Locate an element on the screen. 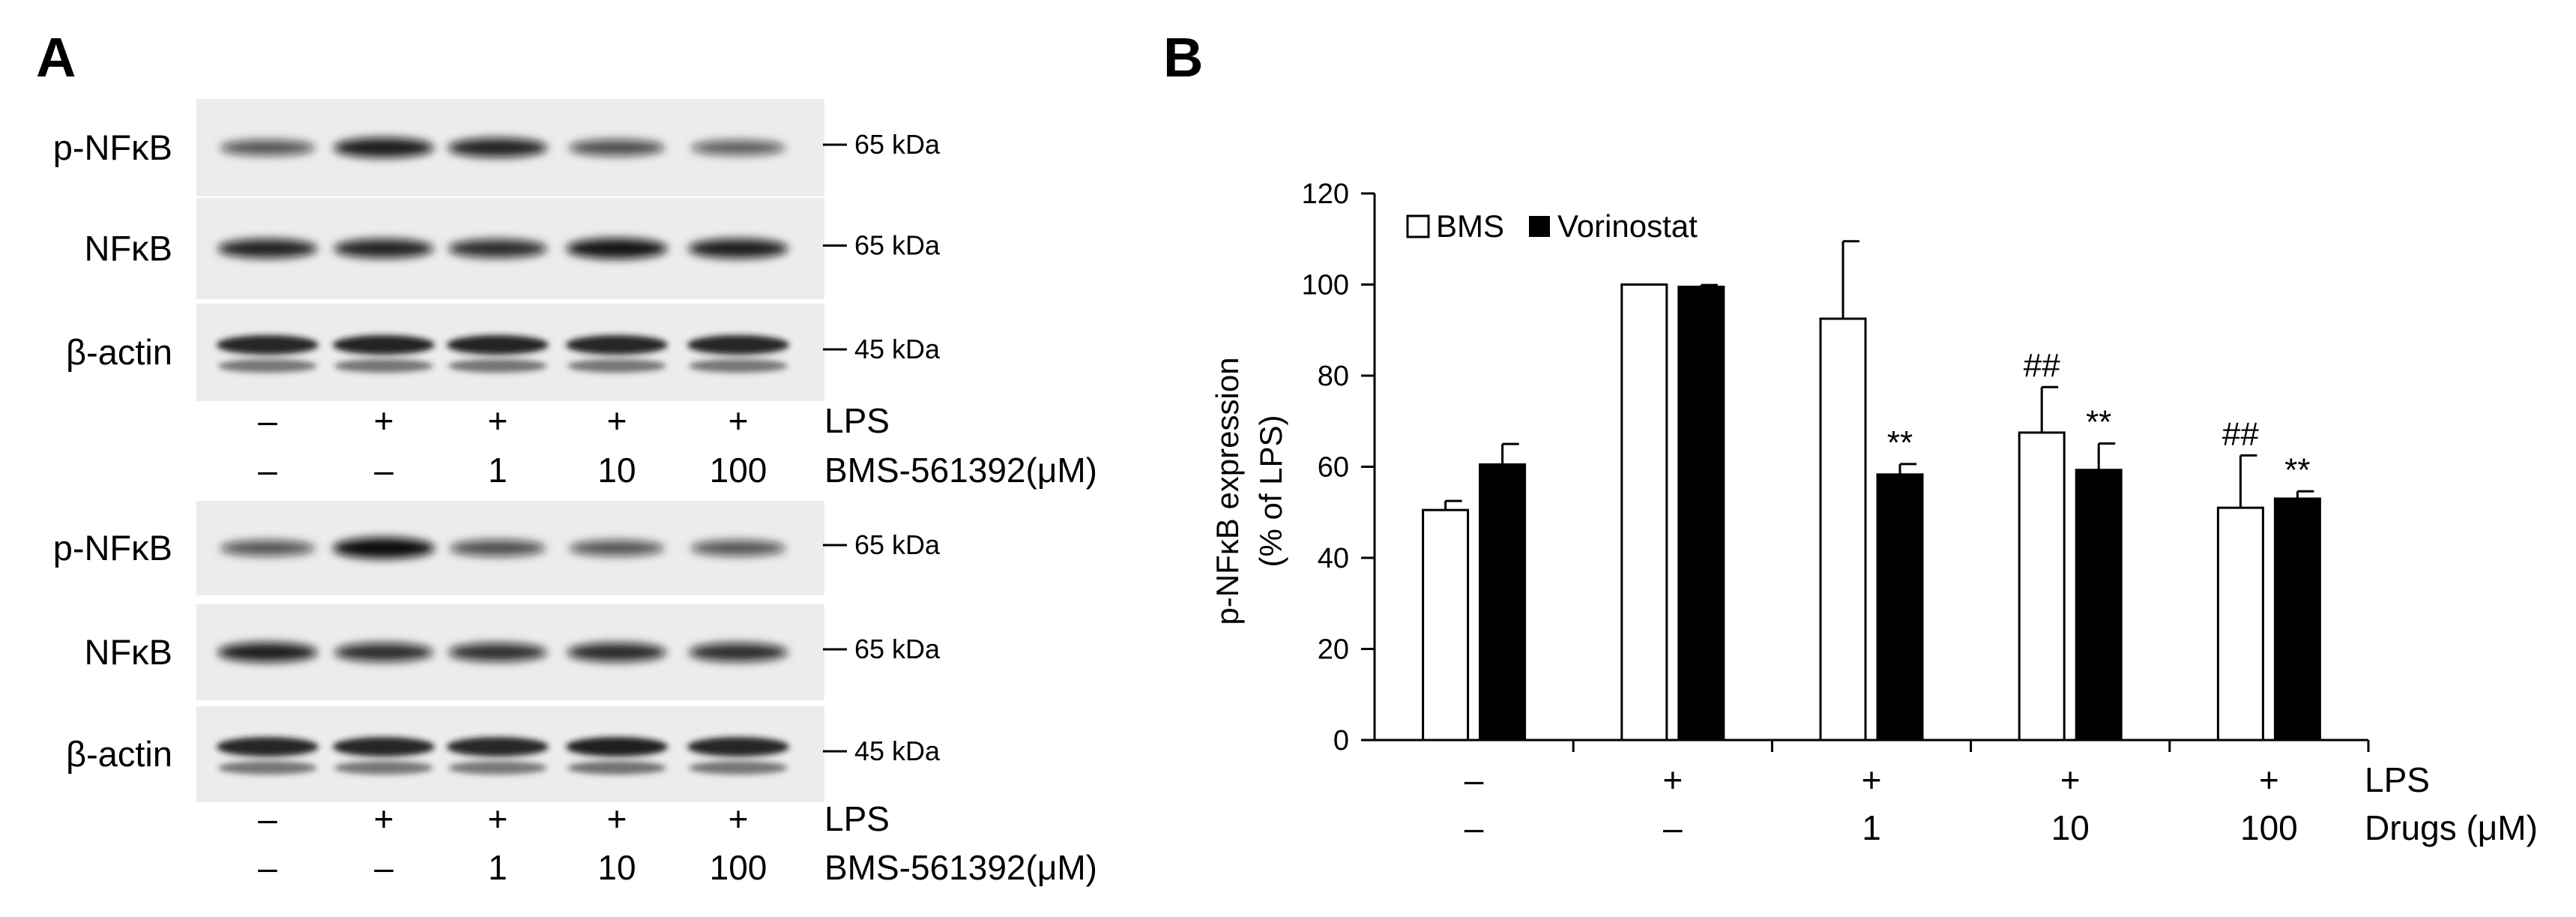 This screenshot has width=2576, height=917. legend: BMS Vorinostat is located at coordinates (1552, 226).